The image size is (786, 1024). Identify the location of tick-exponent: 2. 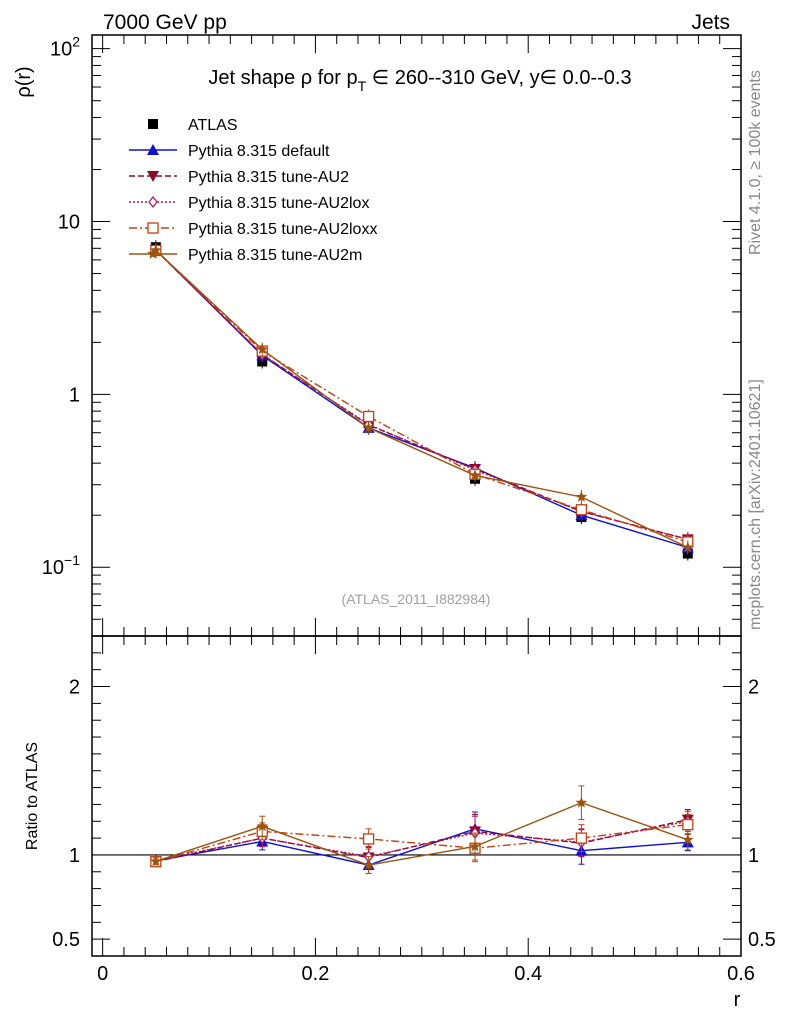
(76, 42).